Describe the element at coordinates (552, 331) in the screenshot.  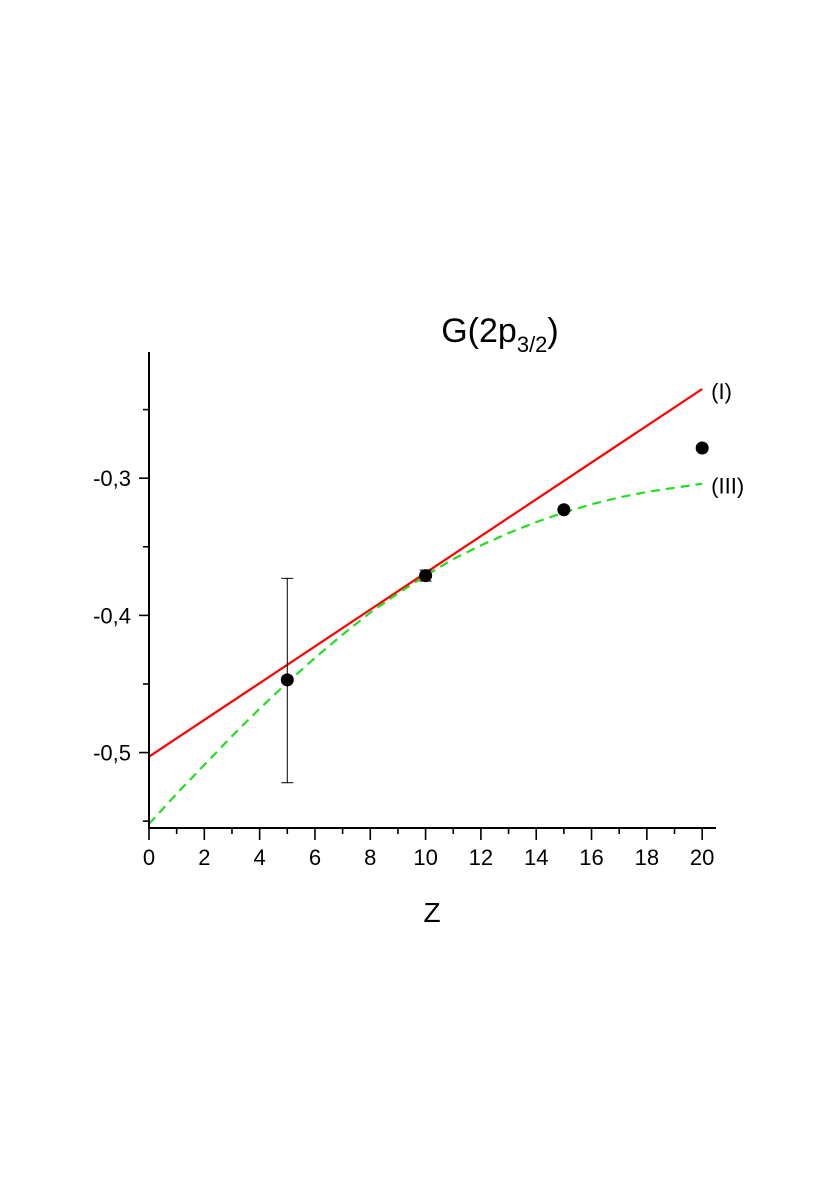
I see `chart-title-suffix: )` at that location.